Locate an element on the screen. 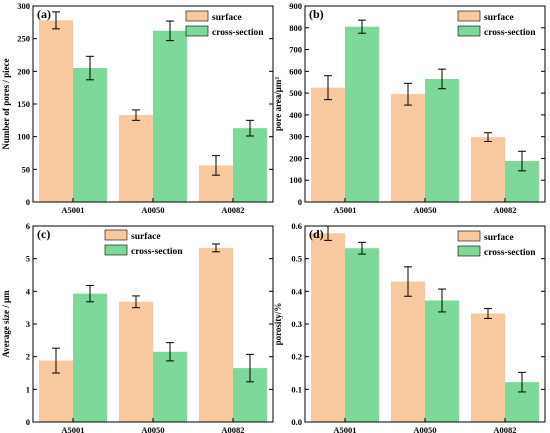 The width and height of the screenshot is (550, 433). panel-label: (d) is located at coordinates (316, 234).